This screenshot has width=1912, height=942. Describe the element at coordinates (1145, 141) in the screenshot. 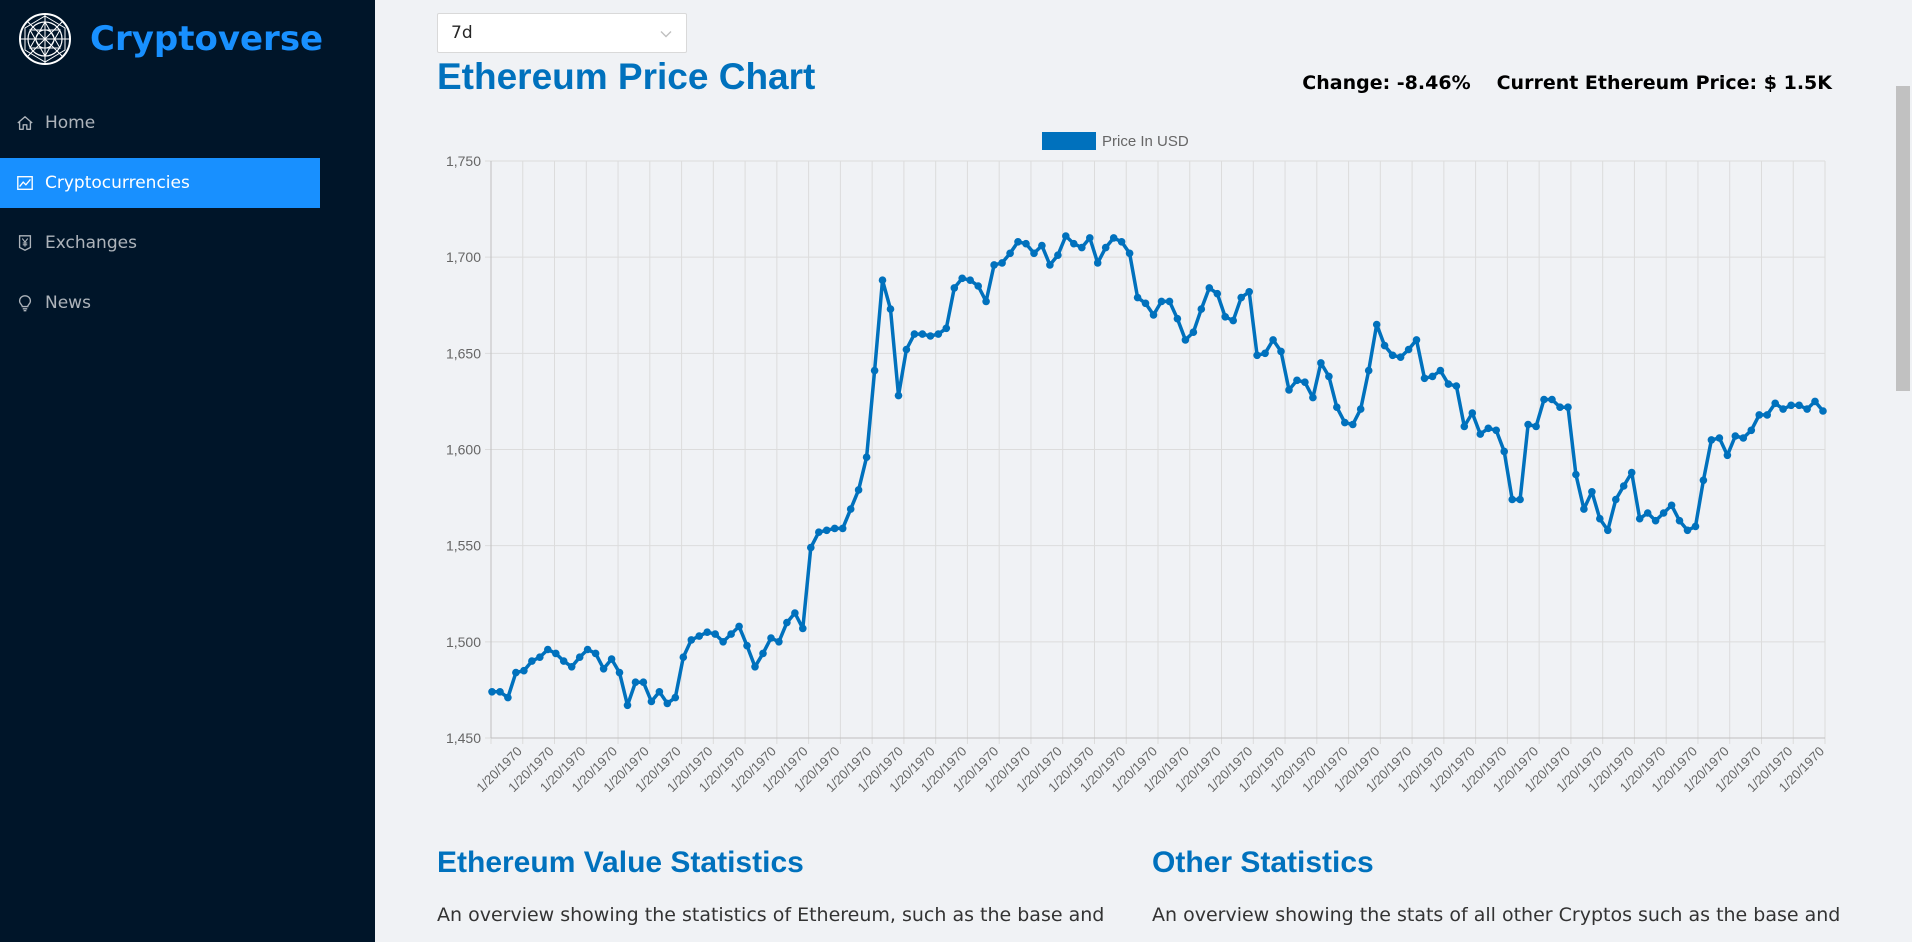

I see `legend-label: Price In USD` at that location.